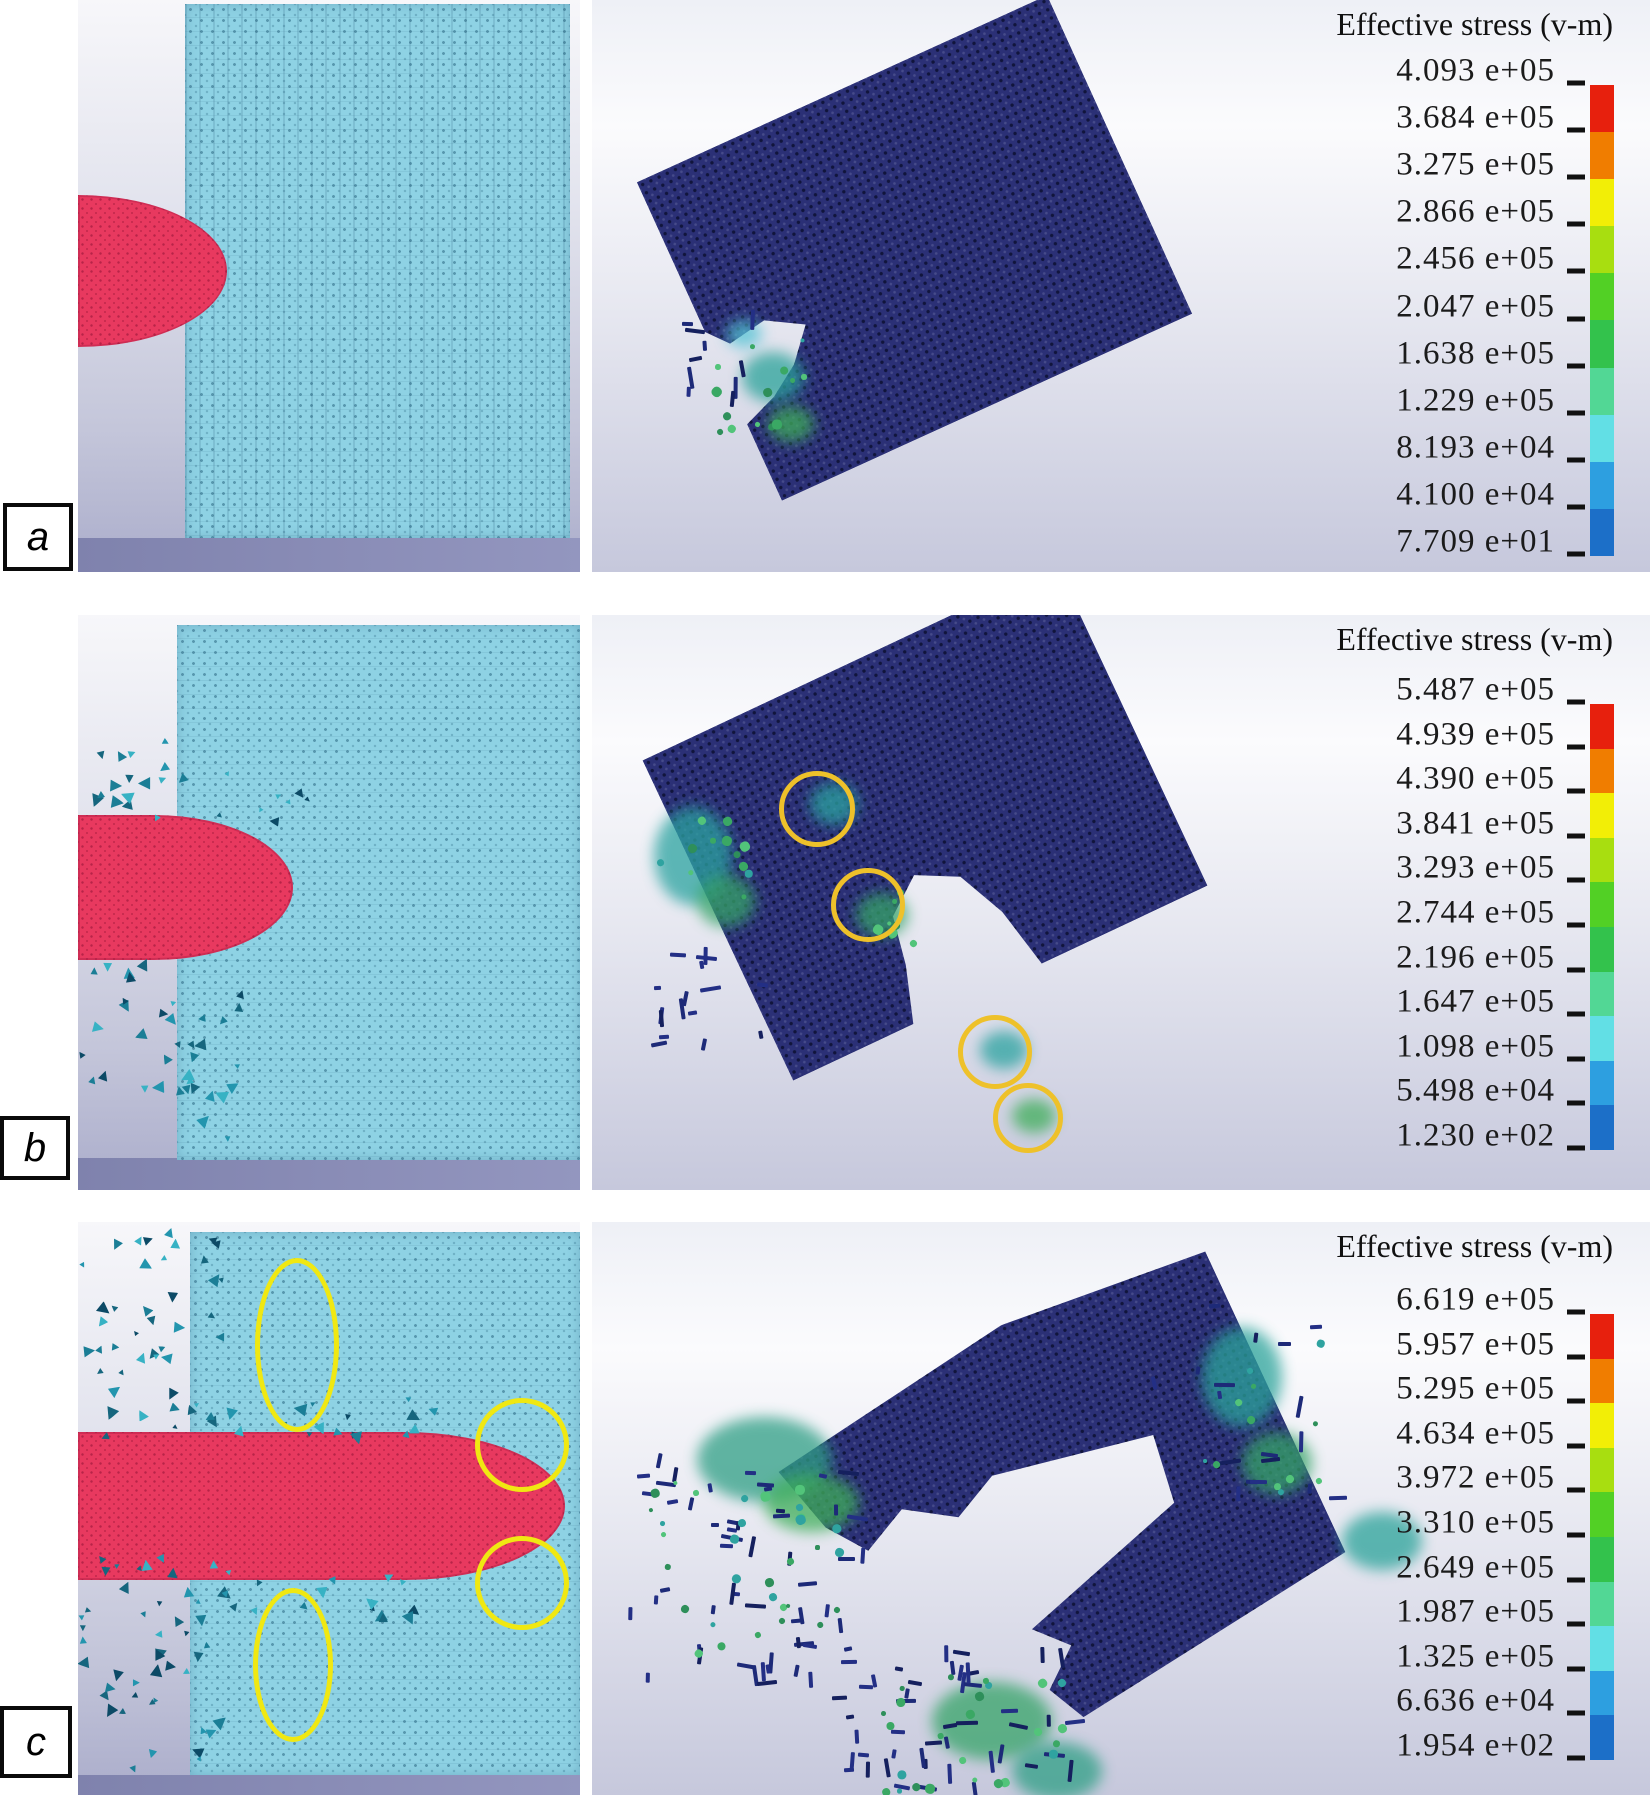 This screenshot has height=1795, width=1650. Describe the element at coordinates (377, 271) in the screenshot. I see `target-plate-a` at that location.